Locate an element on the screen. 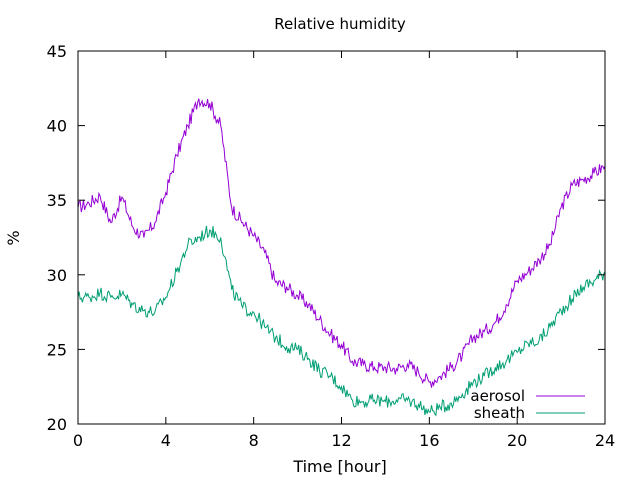 The height and width of the screenshot is (480, 640). y-tick-label: 20 is located at coordinates (57, 424).